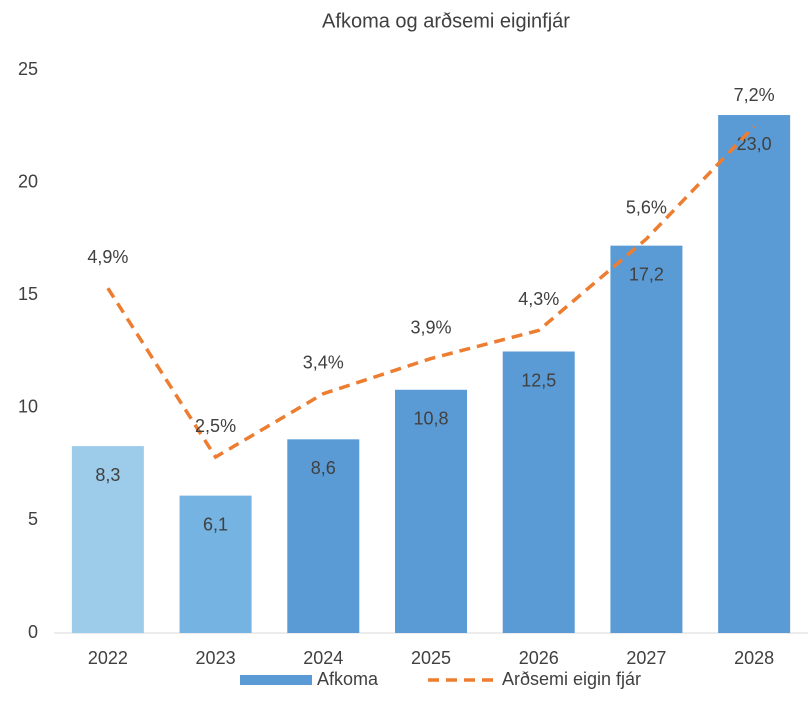  What do you see at coordinates (216, 658) in the screenshot?
I see `x-tick-label: 2023` at bounding box center [216, 658].